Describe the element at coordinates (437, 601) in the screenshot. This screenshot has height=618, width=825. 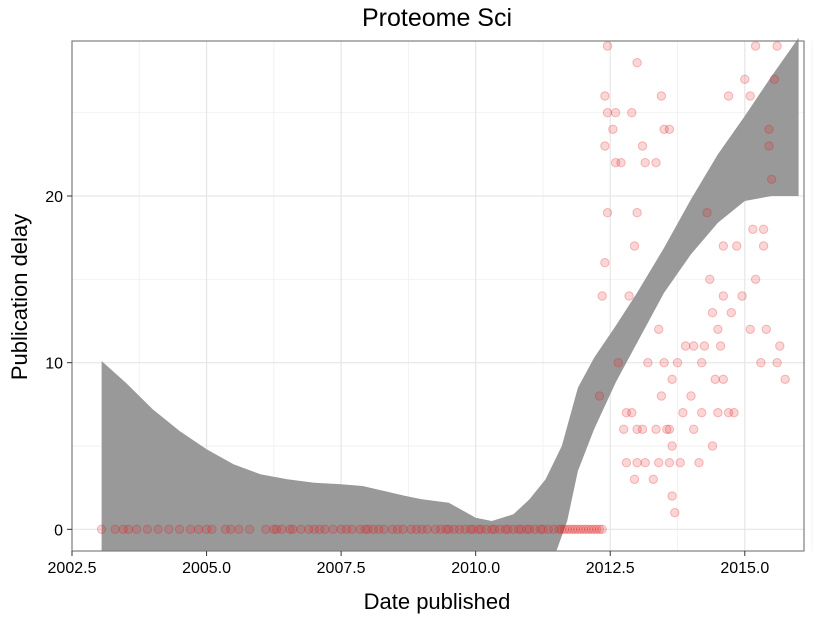
I see `x-axis-title: Date published` at that location.